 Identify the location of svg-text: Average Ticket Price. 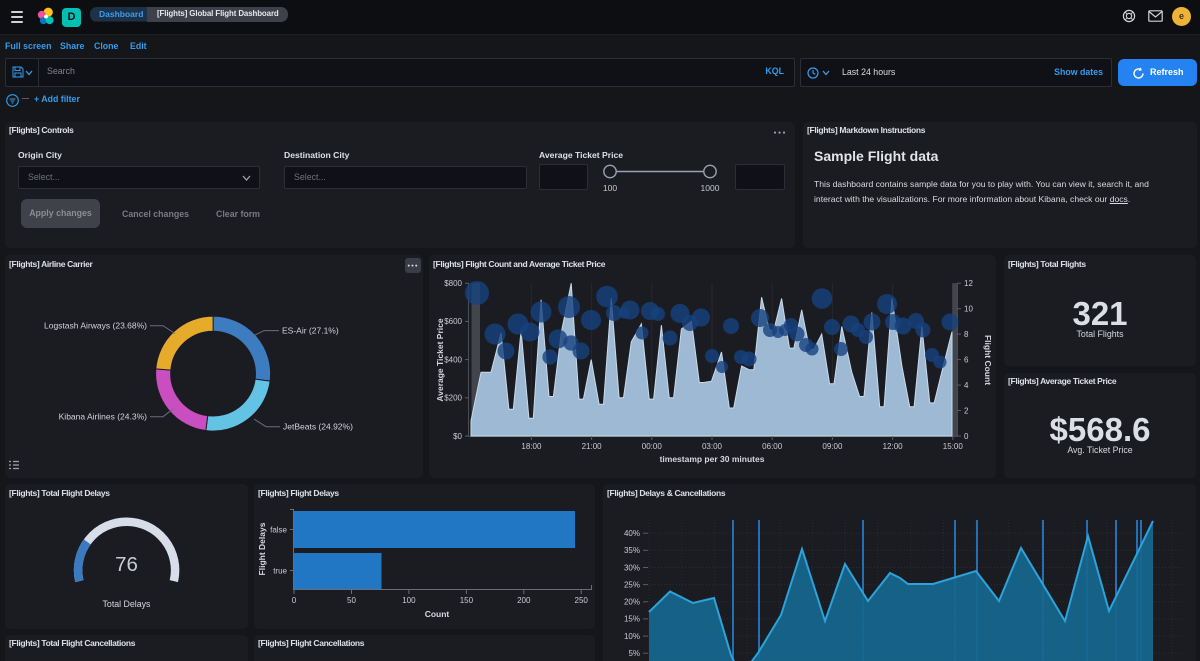
(440, 359).